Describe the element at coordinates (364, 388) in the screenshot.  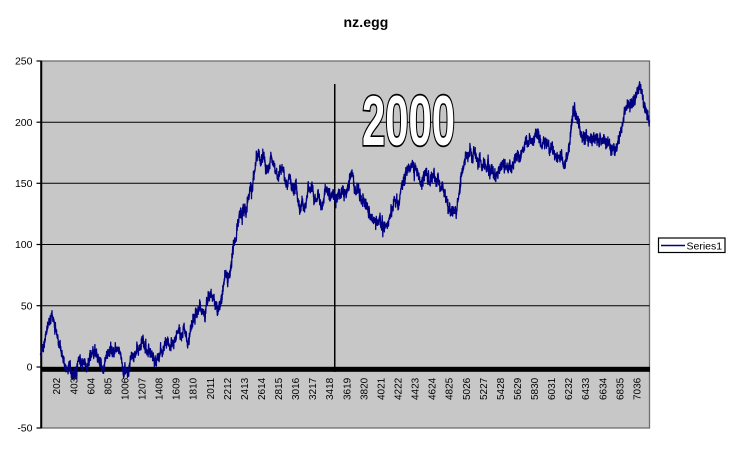
I see `svg-text: 3820` at that location.